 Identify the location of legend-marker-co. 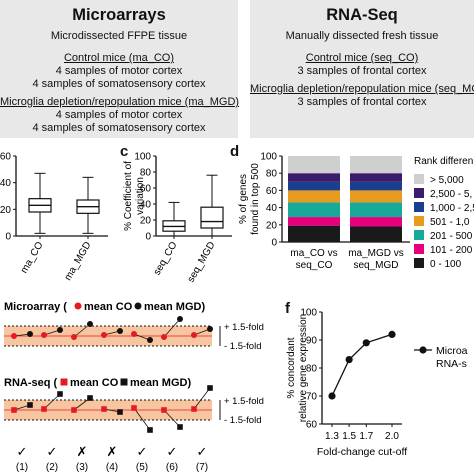
(78, 306).